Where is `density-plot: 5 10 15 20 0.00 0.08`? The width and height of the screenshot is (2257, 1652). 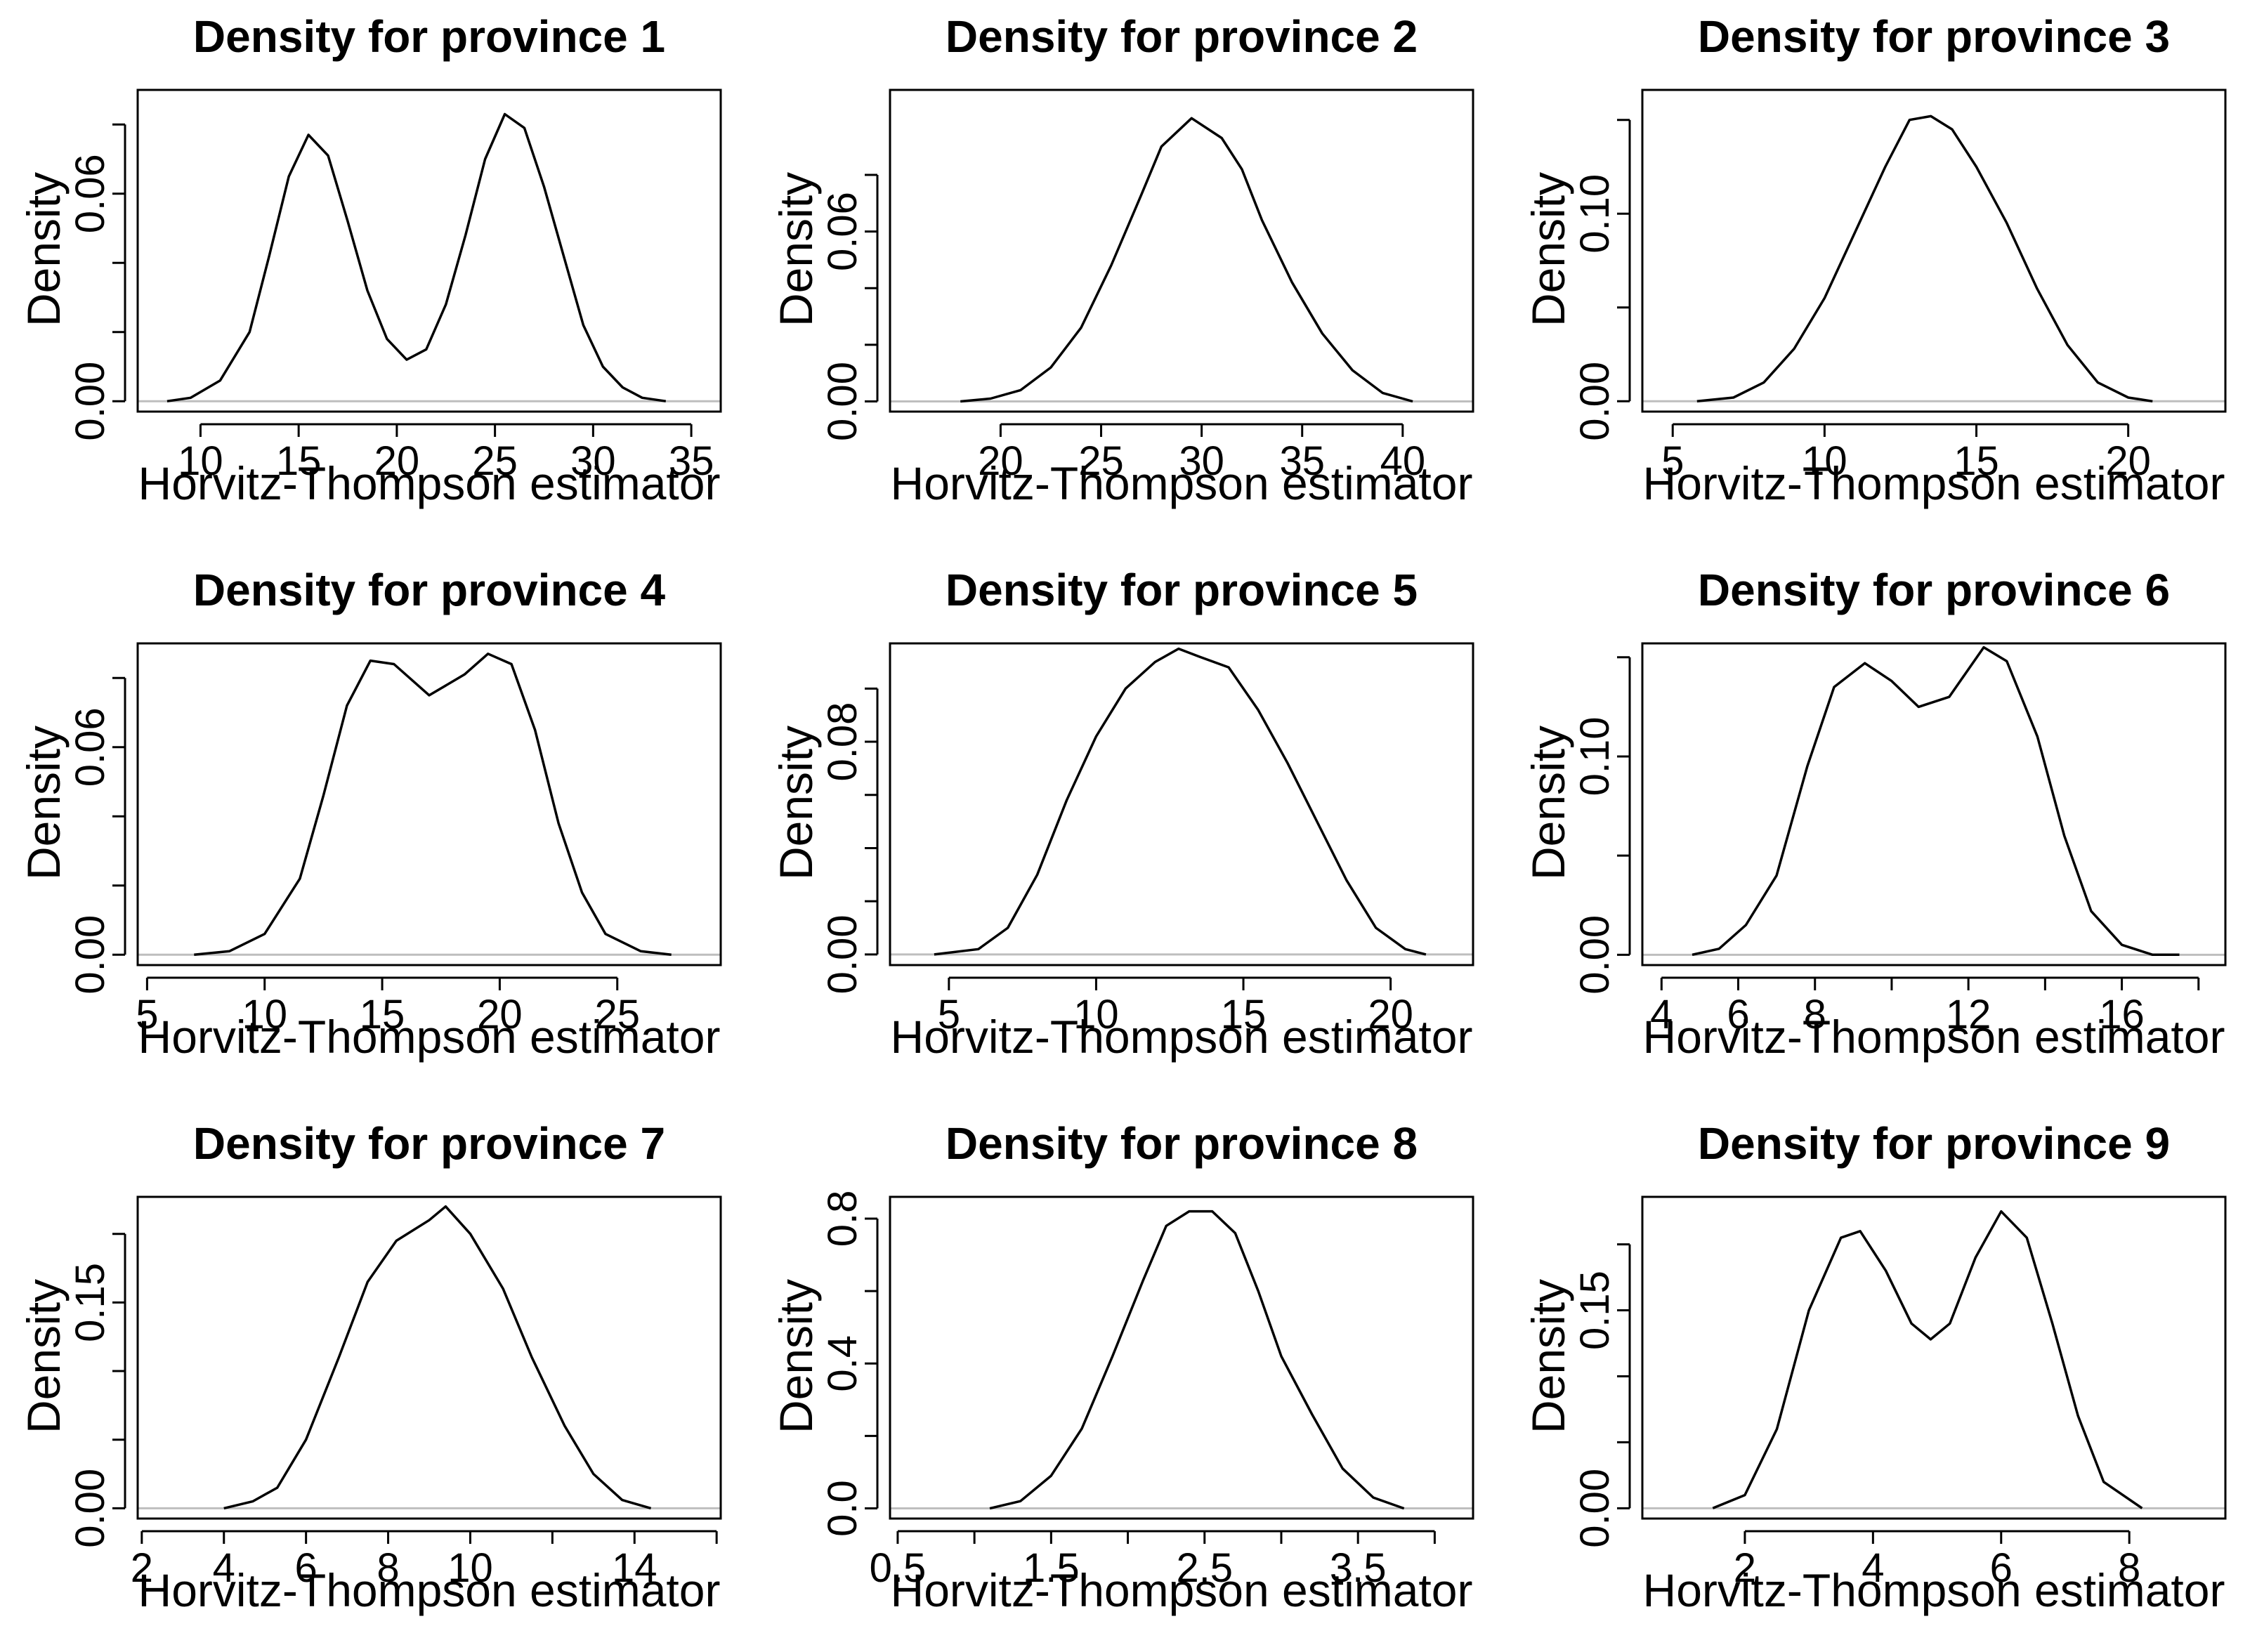 density-plot: 5 10 15 20 0.00 0.08 is located at coordinates (1147, 839).